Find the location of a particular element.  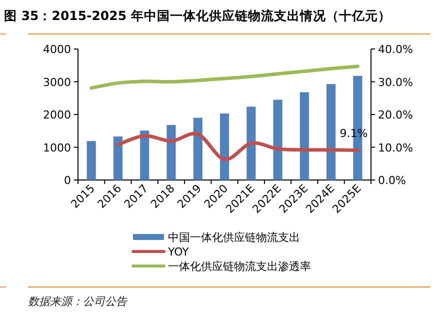

y-tick-label: 3000 is located at coordinates (57, 82).